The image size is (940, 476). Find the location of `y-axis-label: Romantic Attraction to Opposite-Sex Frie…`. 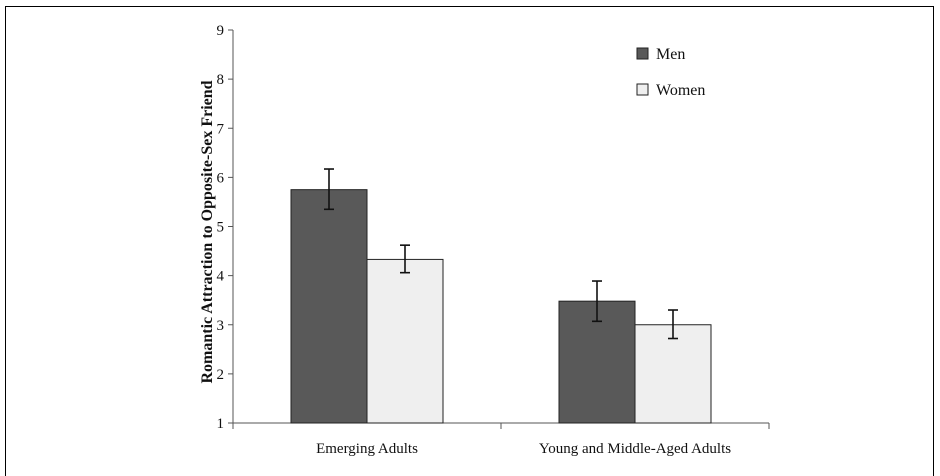

y-axis-label: Romantic Attraction to Opposite-Sex Frie… is located at coordinates (207, 231).